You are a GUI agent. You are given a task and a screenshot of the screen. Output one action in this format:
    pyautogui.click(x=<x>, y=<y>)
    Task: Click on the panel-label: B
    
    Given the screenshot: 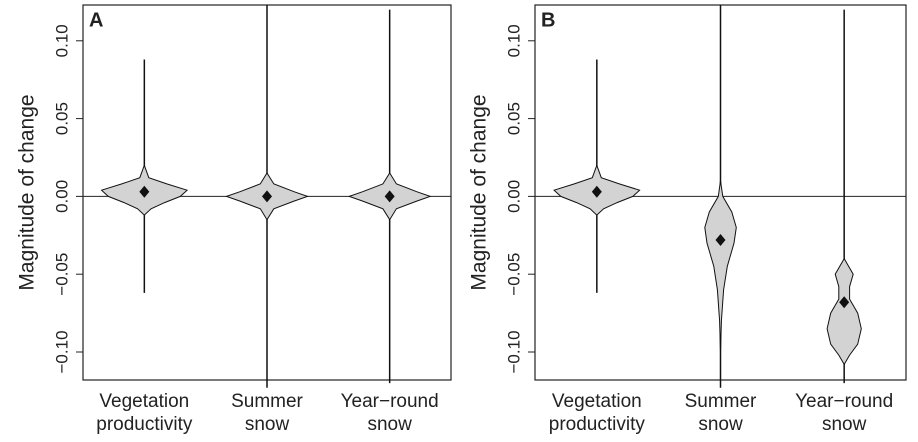 What is the action you would take?
    pyautogui.click(x=548, y=20)
    